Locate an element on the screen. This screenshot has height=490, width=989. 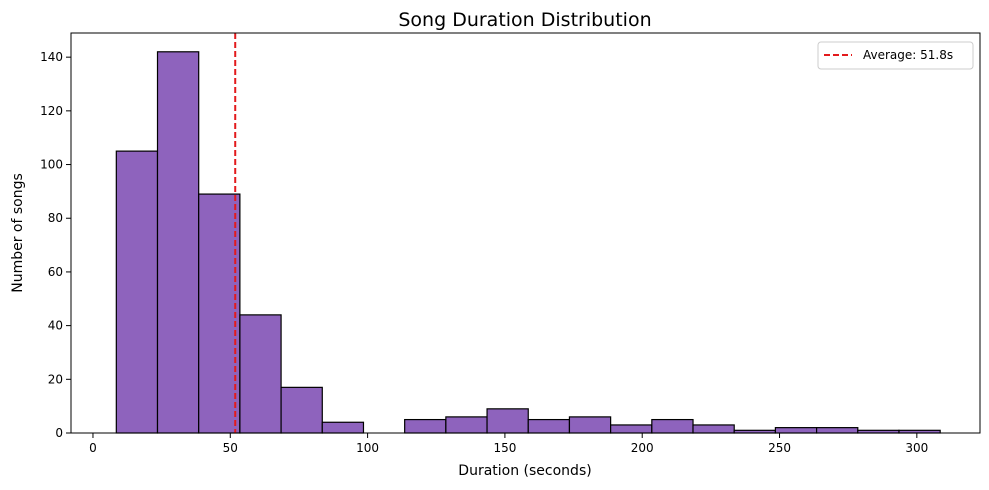
x-axis-ticks: 0 50 100 150 200 250 300 is located at coordinates (508, 444).